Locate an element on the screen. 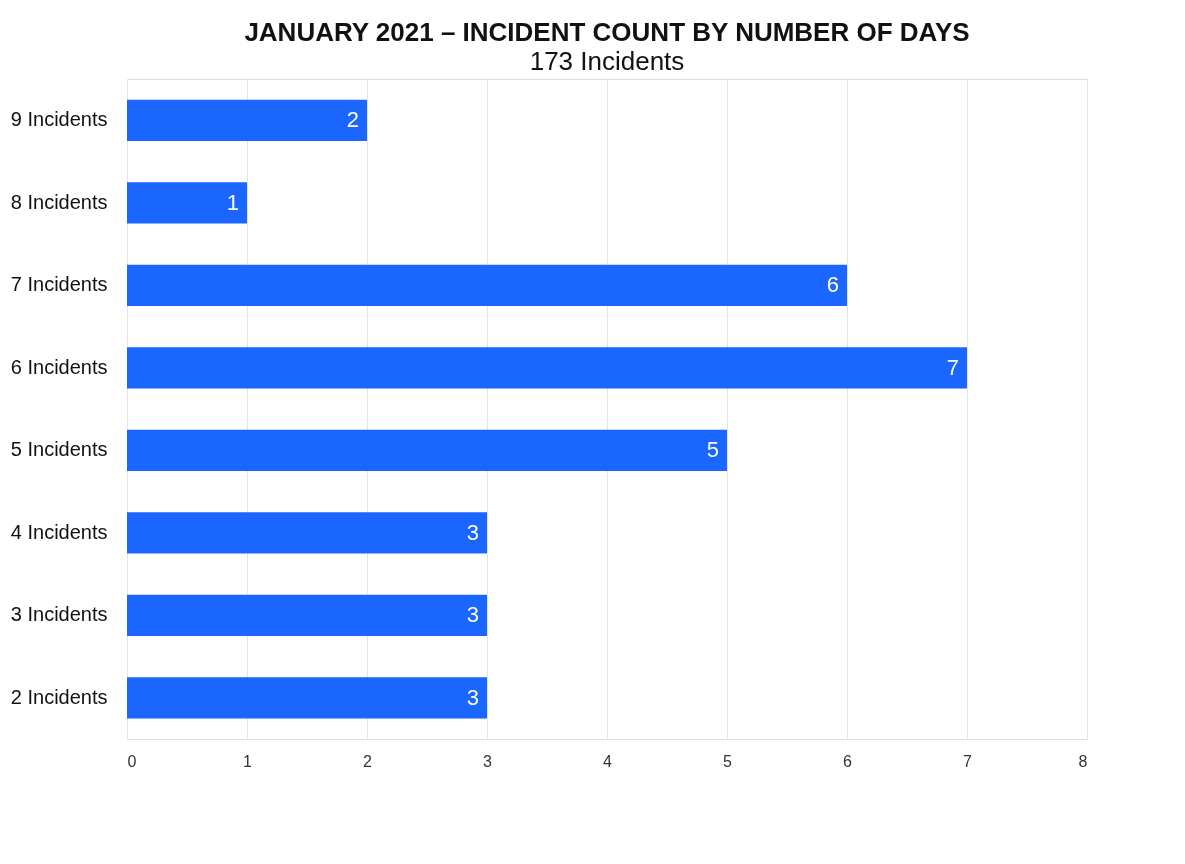 The height and width of the screenshot is (864, 1185). x-tick-label: 3 is located at coordinates (488, 761).